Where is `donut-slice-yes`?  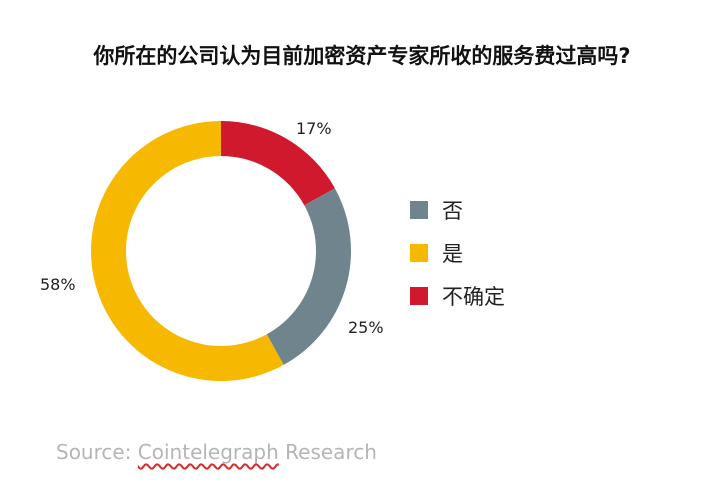 donut-slice-yes is located at coordinates (187, 251).